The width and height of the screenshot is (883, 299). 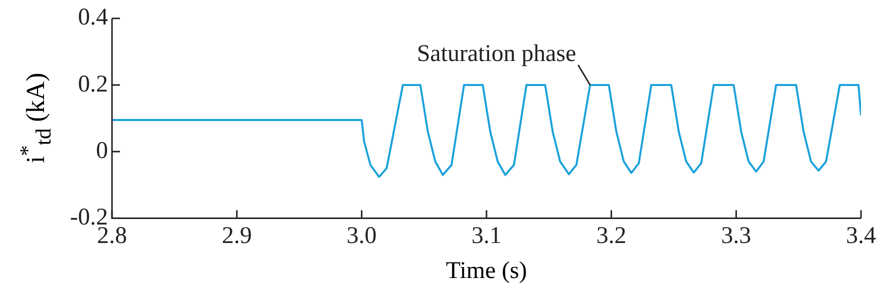 What do you see at coordinates (487, 235) in the screenshot?
I see `x-tick-label: 3.1` at bounding box center [487, 235].